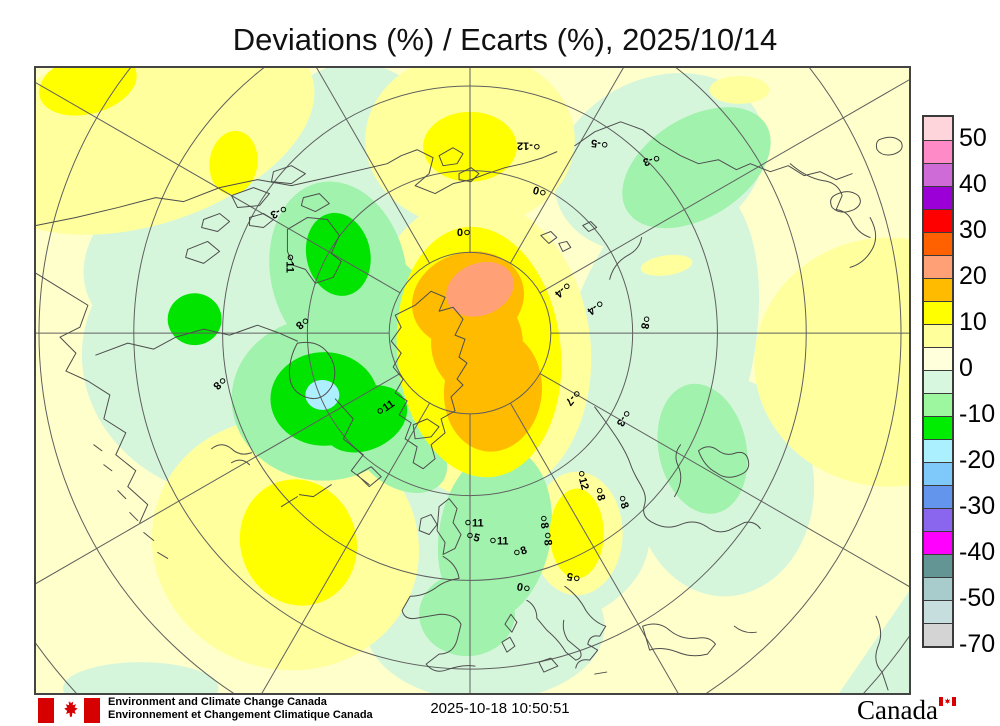 The image size is (1000, 726). Describe the element at coordinates (713, 151) in the screenshot. I see `coast-ne-siberia` at that location.